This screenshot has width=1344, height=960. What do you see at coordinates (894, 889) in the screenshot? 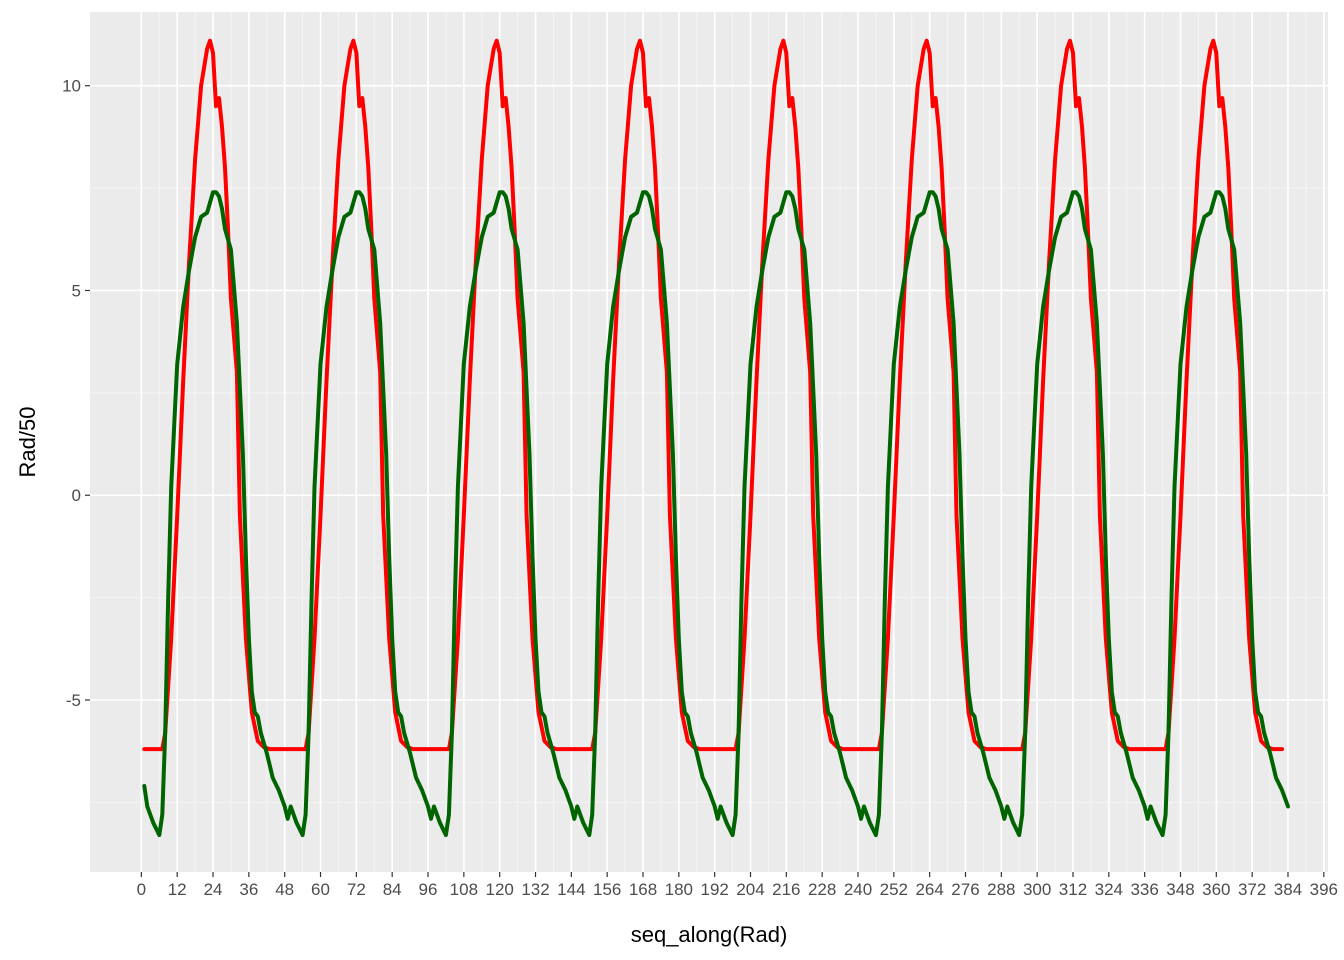
I see `x-tick-label: 252` at bounding box center [894, 889].